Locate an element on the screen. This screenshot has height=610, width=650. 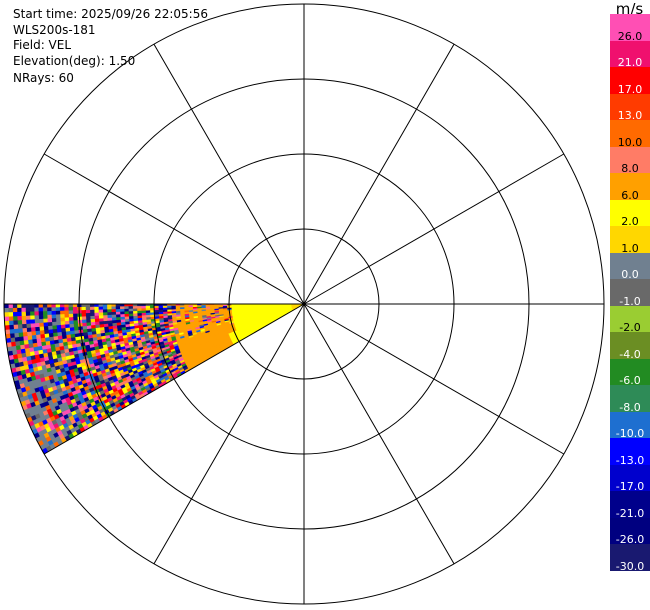
legend-band-label: -17.0 is located at coordinates (630, 486).